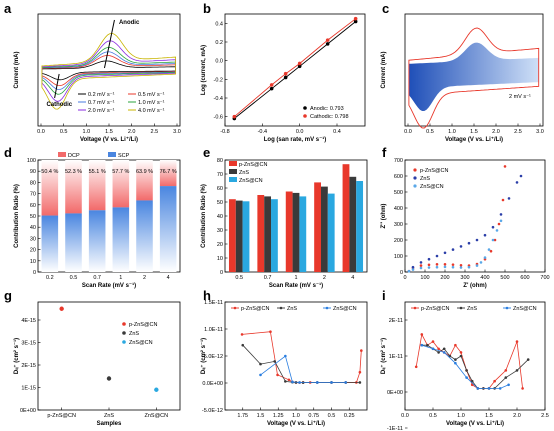  What do you see at coordinates (168, 278) in the screenshot?
I see `x-tick-label: 4` at bounding box center [168, 278].